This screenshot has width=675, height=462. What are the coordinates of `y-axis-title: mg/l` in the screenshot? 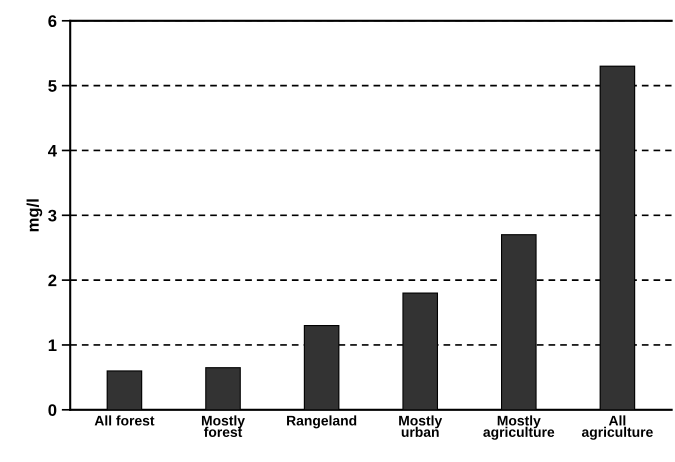 It's located at (34, 215).